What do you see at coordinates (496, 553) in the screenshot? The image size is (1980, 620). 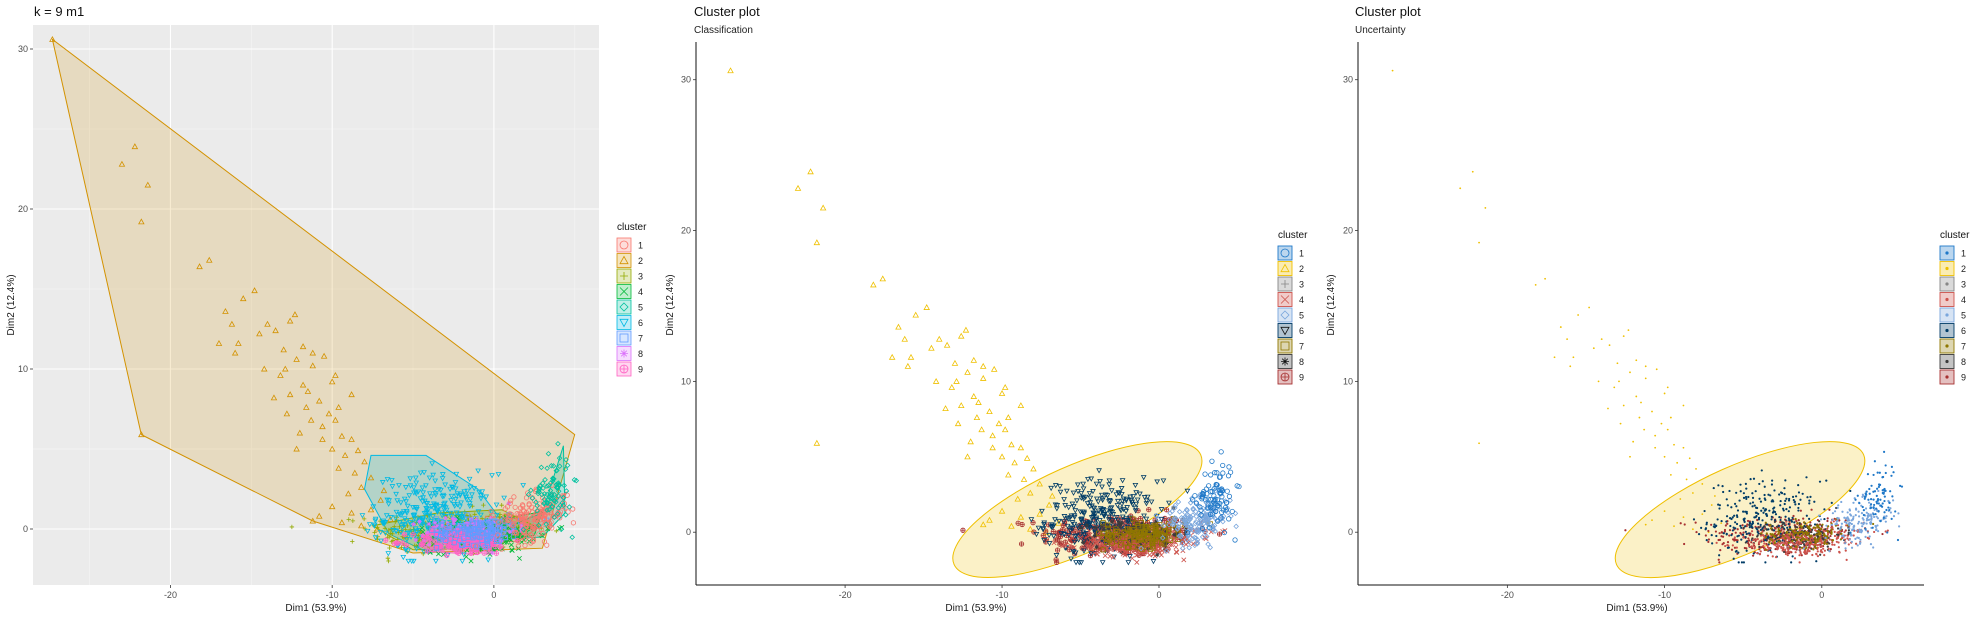 I see `kmeans-point-inner` at bounding box center [496, 553].